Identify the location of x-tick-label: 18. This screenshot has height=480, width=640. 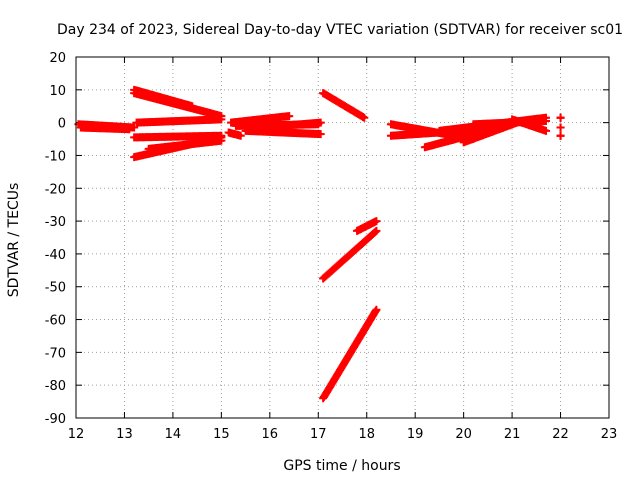
(366, 434).